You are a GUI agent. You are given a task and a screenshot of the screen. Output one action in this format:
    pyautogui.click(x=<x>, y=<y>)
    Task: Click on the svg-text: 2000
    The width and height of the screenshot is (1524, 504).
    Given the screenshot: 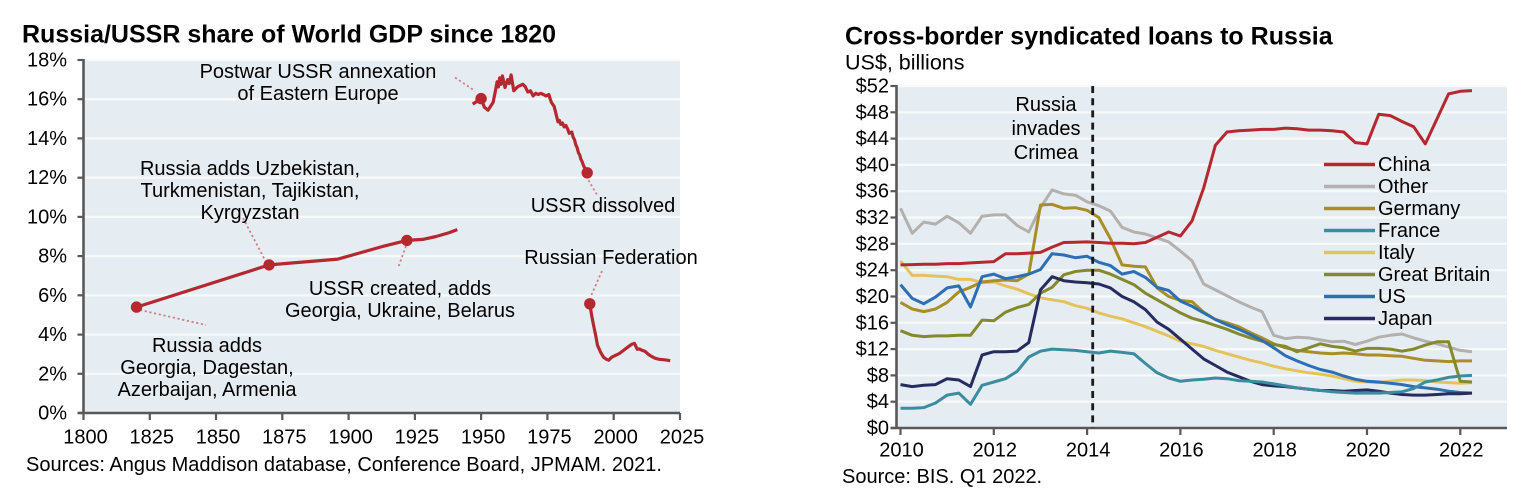 What is the action you would take?
    pyautogui.click(x=615, y=438)
    